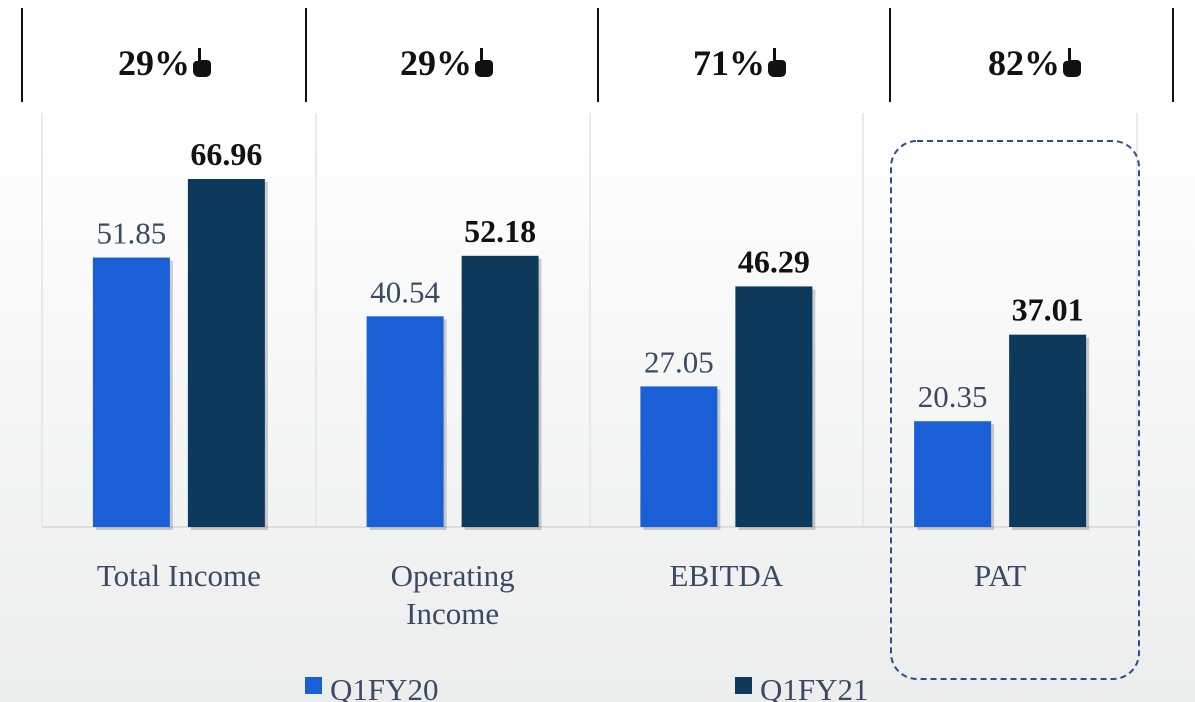 The width and height of the screenshot is (1195, 702). I want to click on value-label: 52.18, so click(500, 231).